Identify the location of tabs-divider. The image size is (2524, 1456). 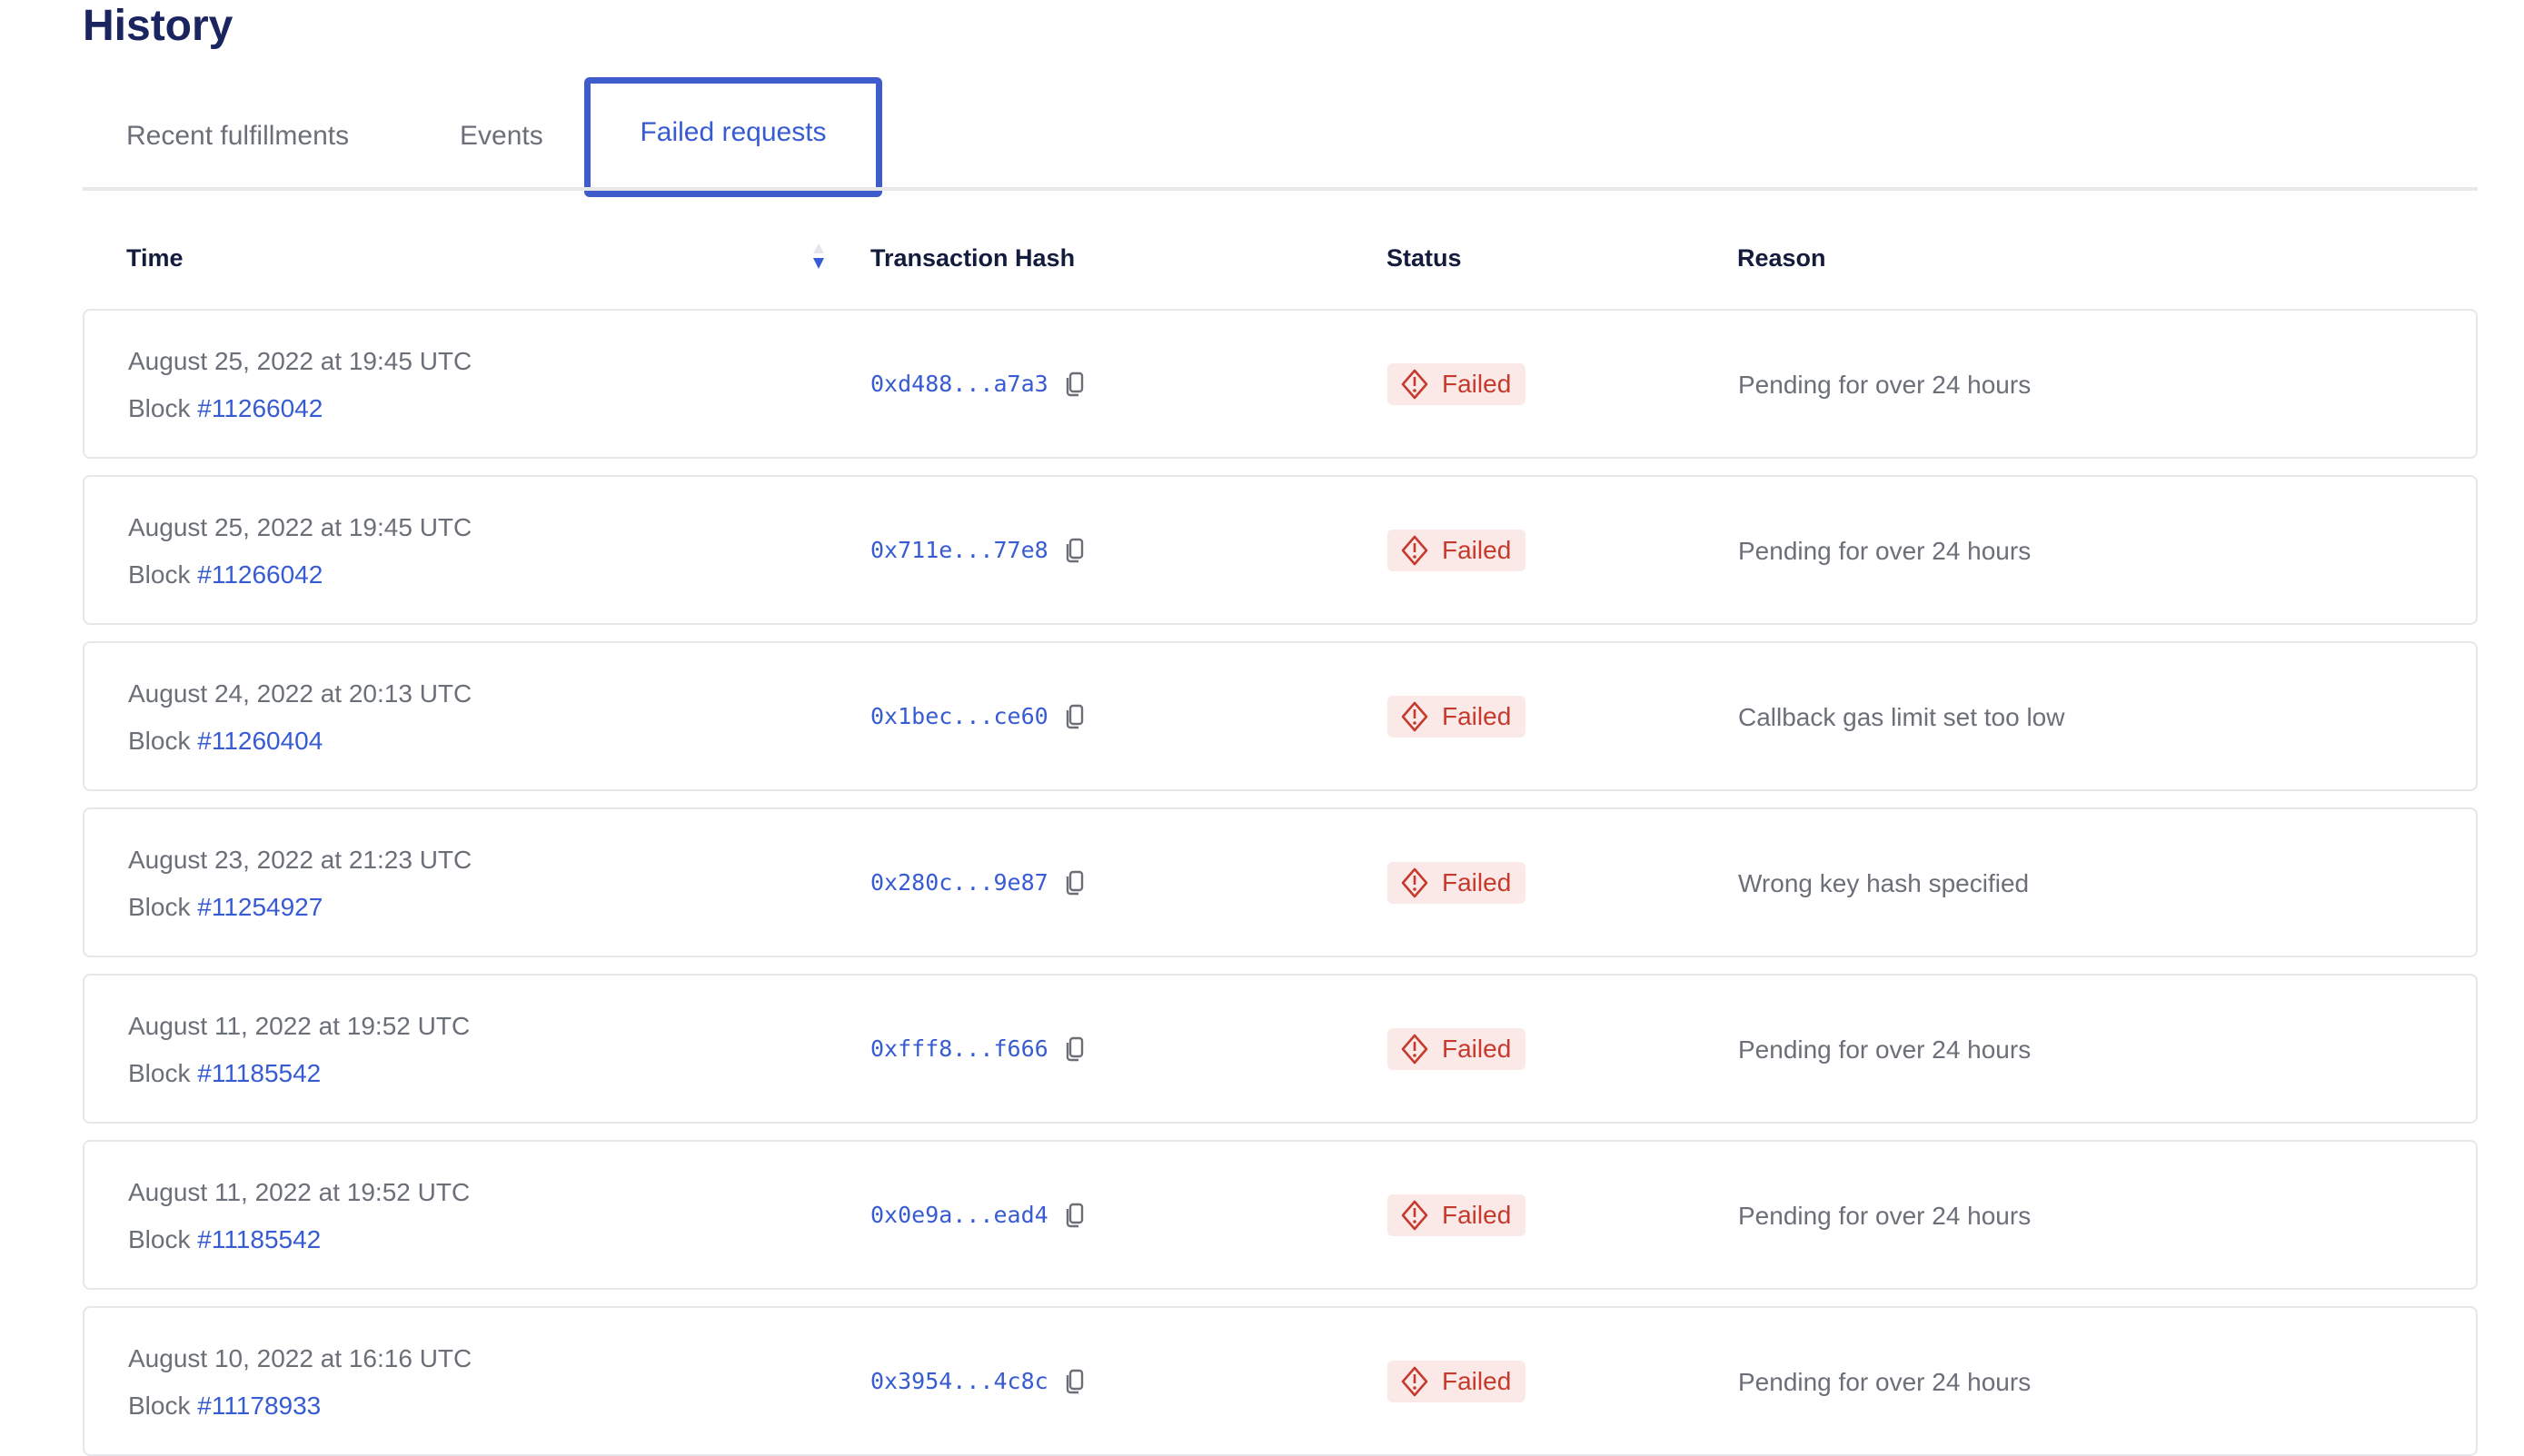
(1280, 189).